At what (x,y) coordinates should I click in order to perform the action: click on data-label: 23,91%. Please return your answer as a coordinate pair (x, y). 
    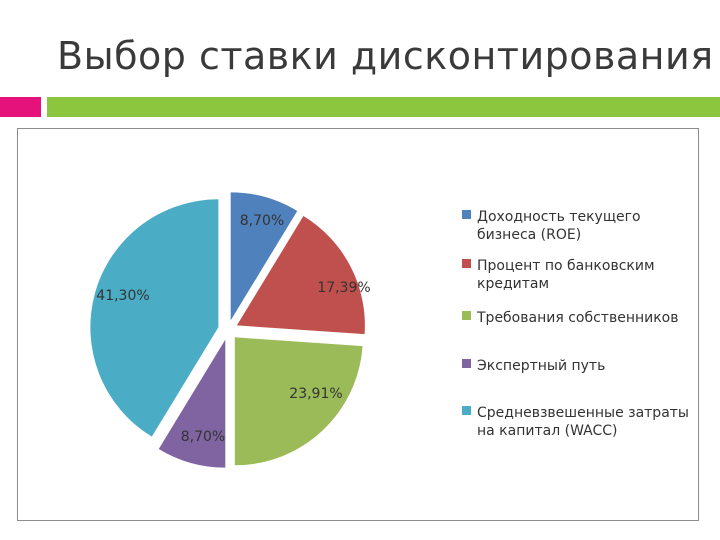
    Looking at the image, I should click on (315, 394).